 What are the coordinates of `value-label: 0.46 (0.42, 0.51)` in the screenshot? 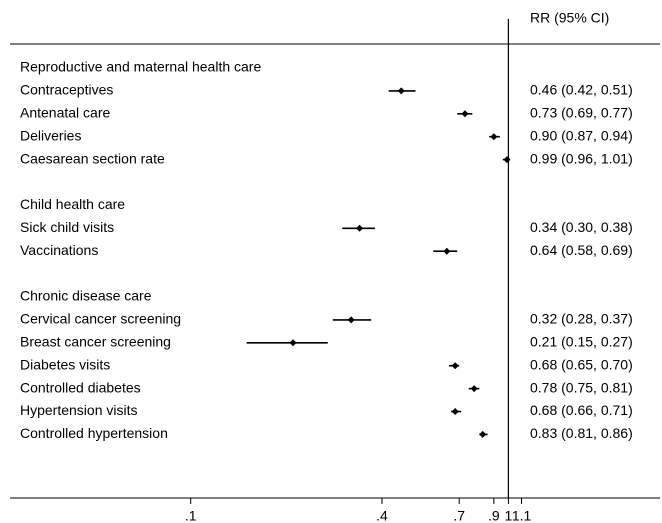 It's located at (581, 90).